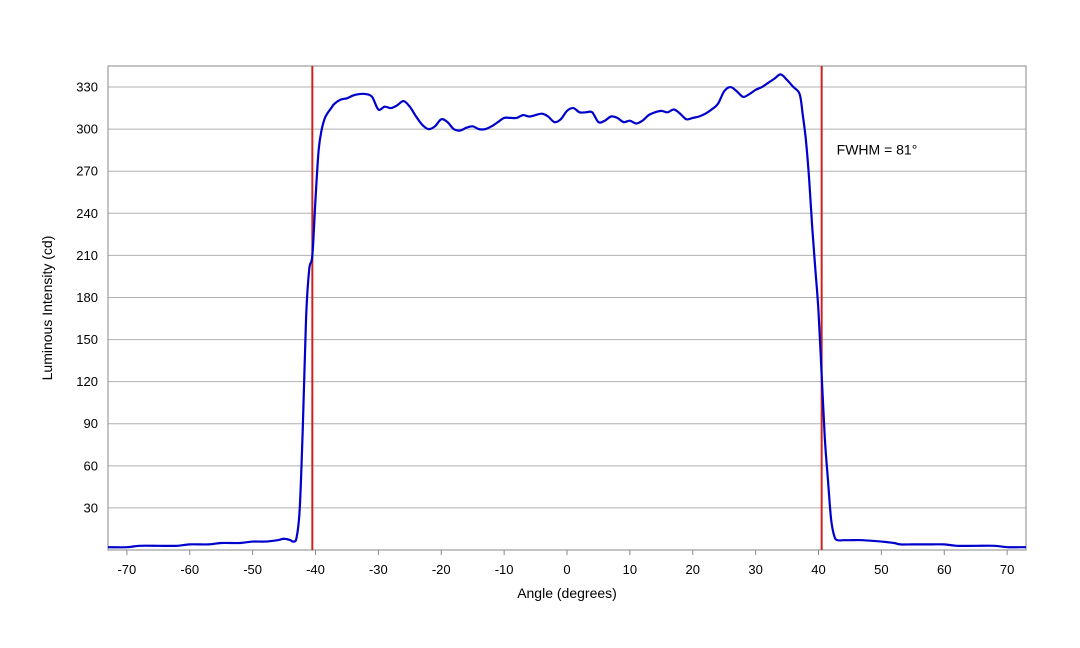 The width and height of the screenshot is (1080, 648). I want to click on x-tick-label: 40, so click(818, 569).